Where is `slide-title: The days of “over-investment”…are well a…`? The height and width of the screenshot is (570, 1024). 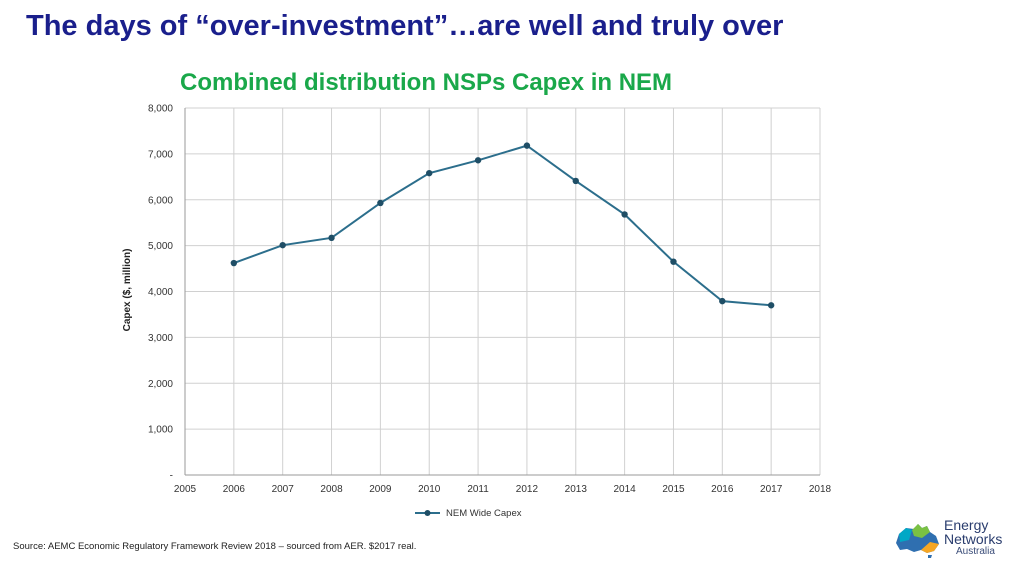
slide-title: The days of “over-investment”…are well a… is located at coordinates (405, 26).